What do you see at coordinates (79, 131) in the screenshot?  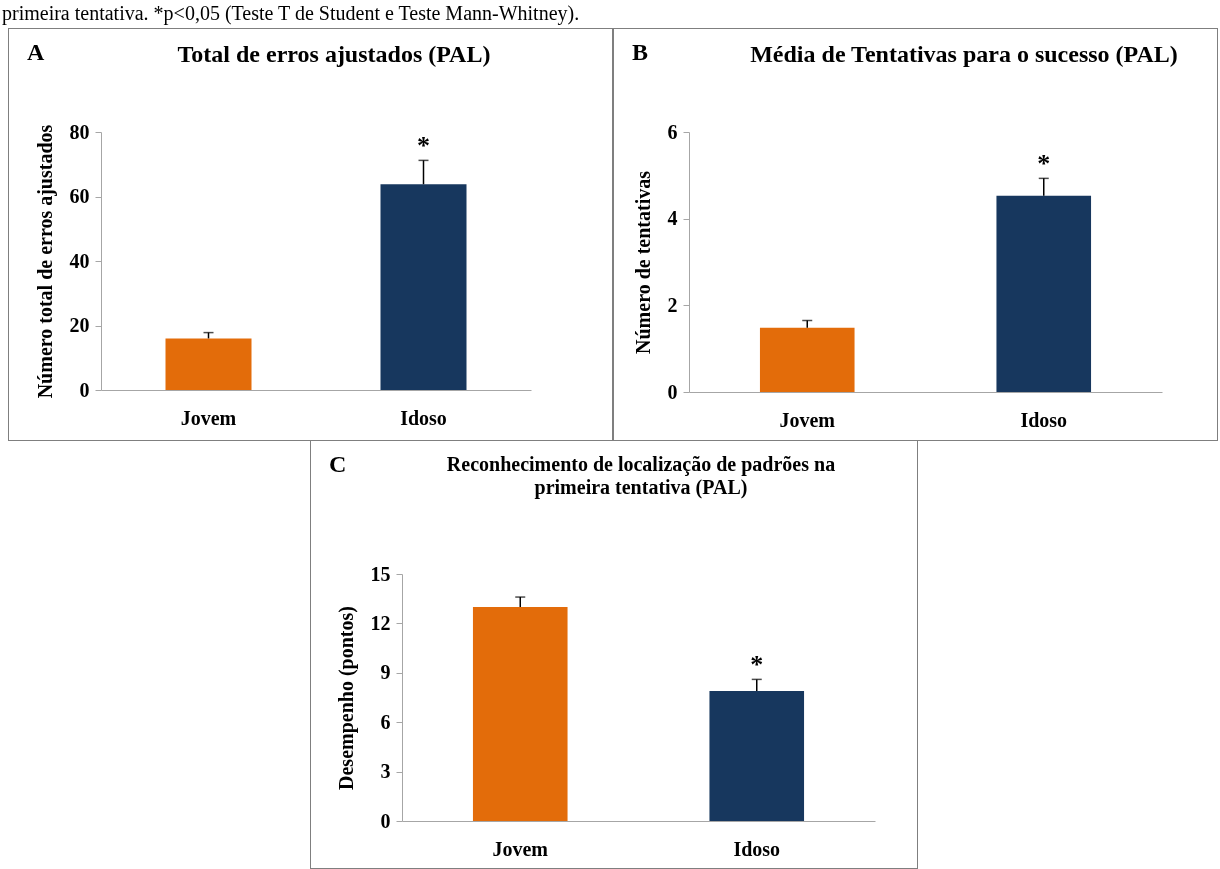 I see `y-tick-label: 80` at bounding box center [79, 131].